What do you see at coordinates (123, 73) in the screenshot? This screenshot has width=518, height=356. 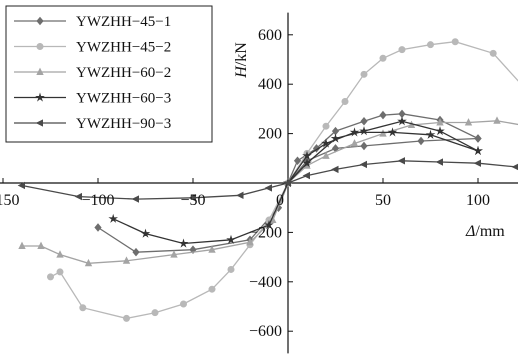 I see `legend-label: YWZHH−60−2` at bounding box center [123, 73].